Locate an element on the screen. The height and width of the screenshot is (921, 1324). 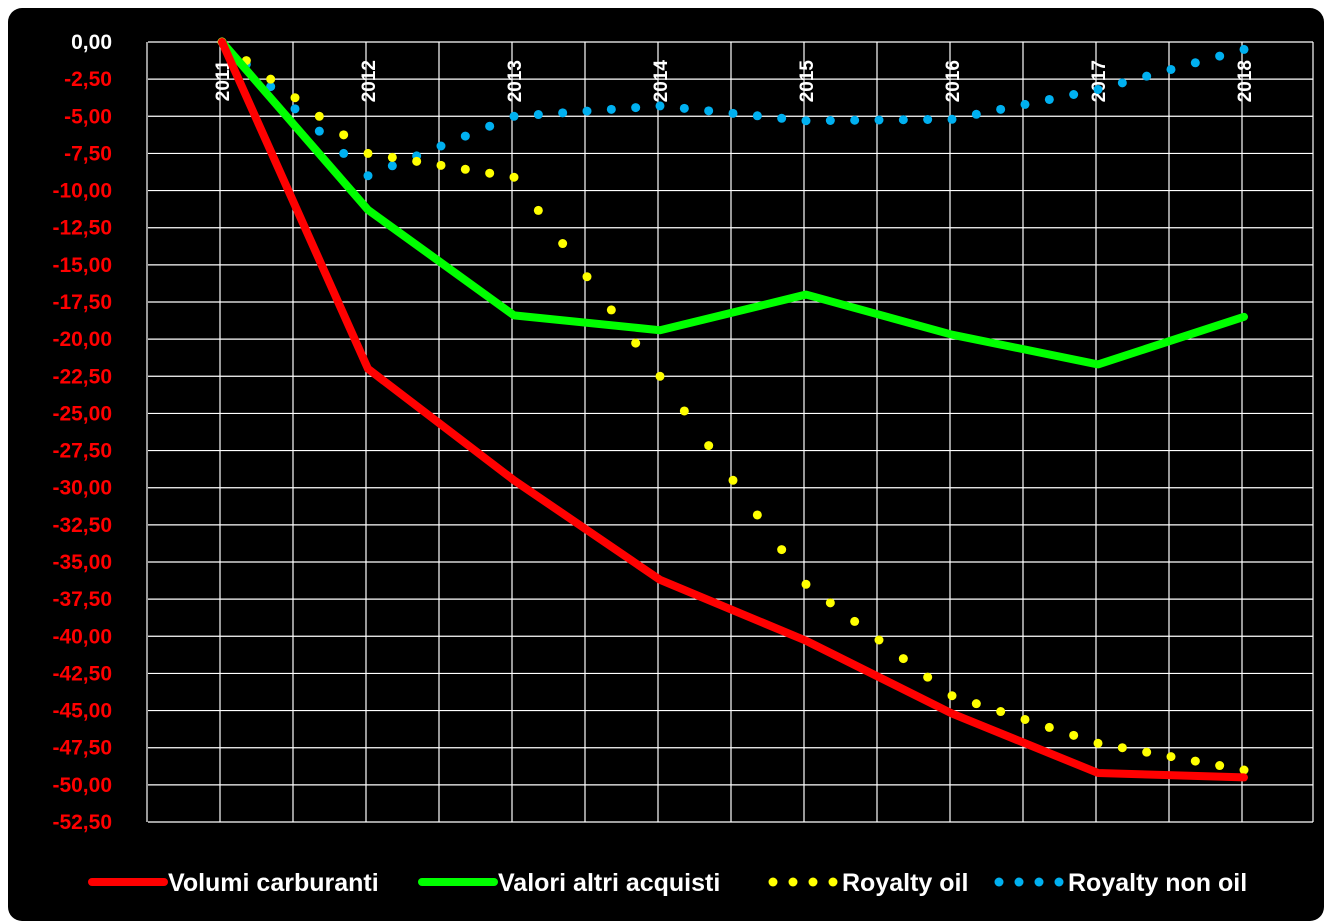
y-tick-label: -22,50 is located at coordinates (82, 376).